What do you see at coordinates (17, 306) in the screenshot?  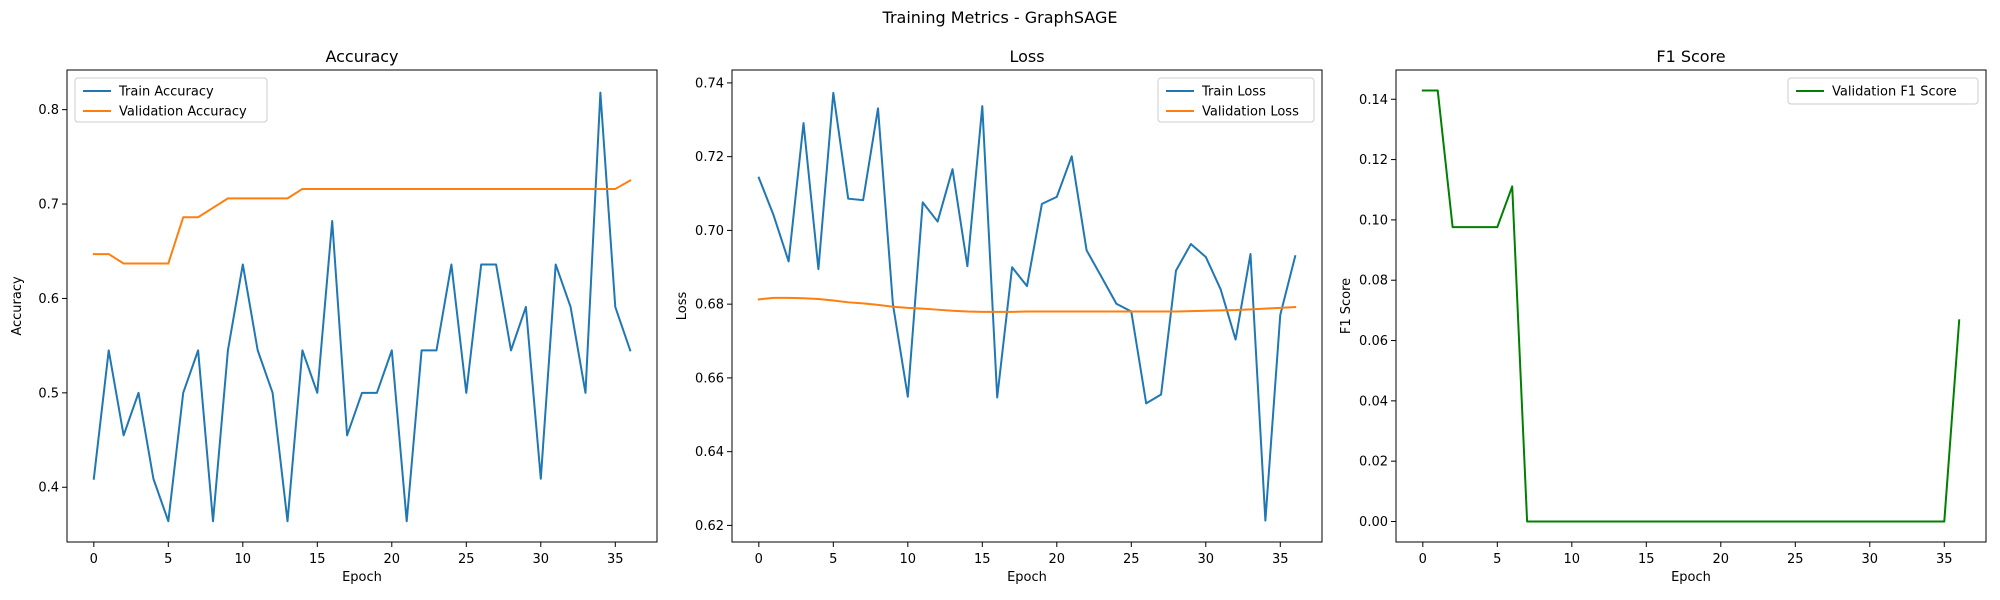 I see `y-axis-label: Accuracy` at bounding box center [17, 306].